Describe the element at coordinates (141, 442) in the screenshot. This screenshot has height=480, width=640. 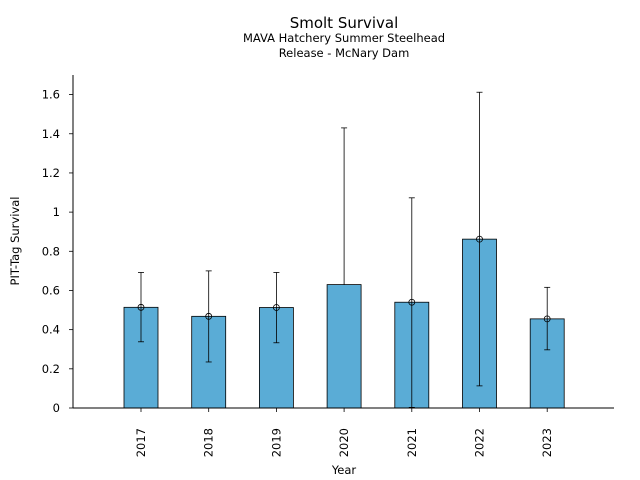
I see `x-tick-label-2017: 2017` at that location.